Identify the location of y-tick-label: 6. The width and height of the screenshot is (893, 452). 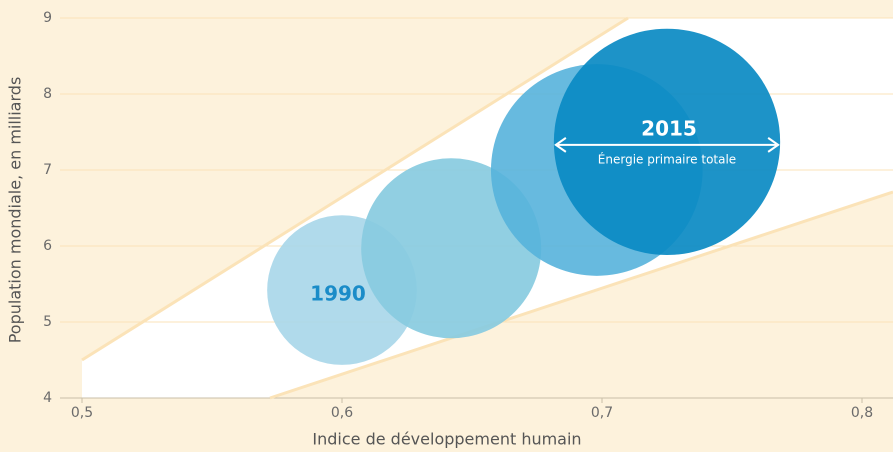
(47, 246).